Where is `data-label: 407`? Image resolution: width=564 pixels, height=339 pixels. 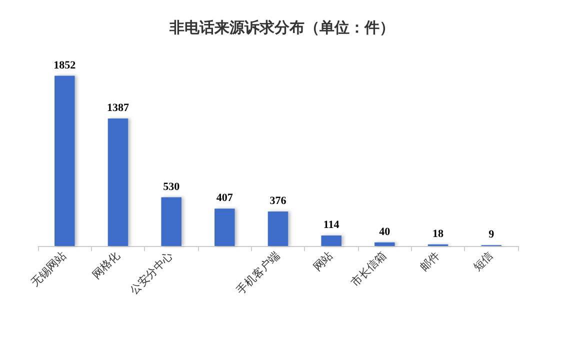
data-label: 407 is located at coordinates (225, 198).